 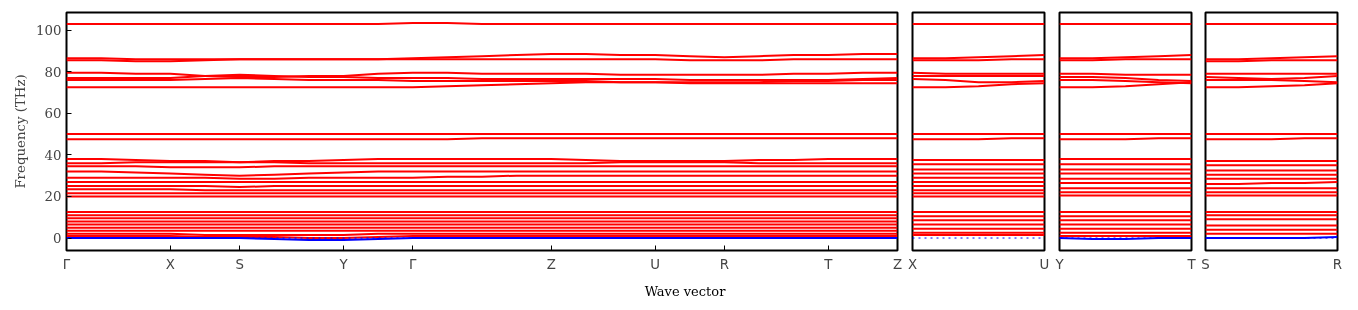 I want to click on y-tick-label: 100, so click(x=49, y=31).